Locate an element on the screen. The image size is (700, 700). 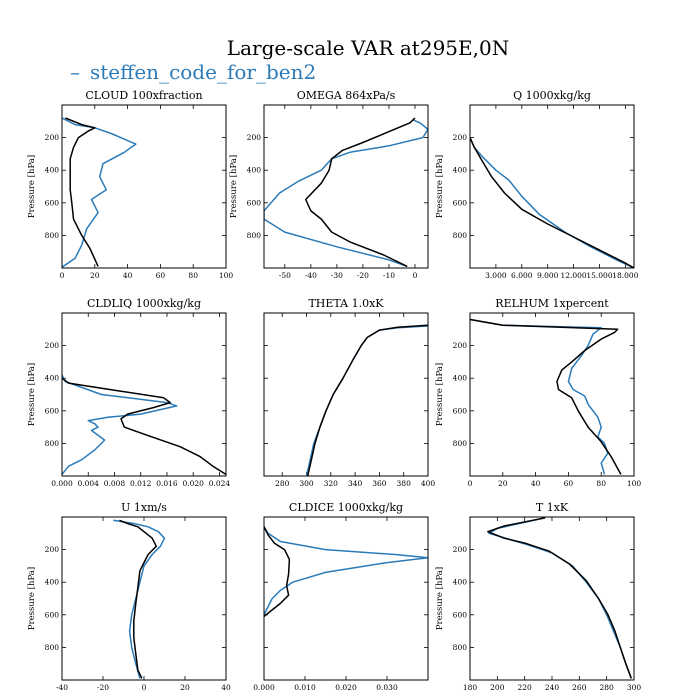
figure-title: Large-scale VAR at295E,0N is located at coordinates (368, 48).